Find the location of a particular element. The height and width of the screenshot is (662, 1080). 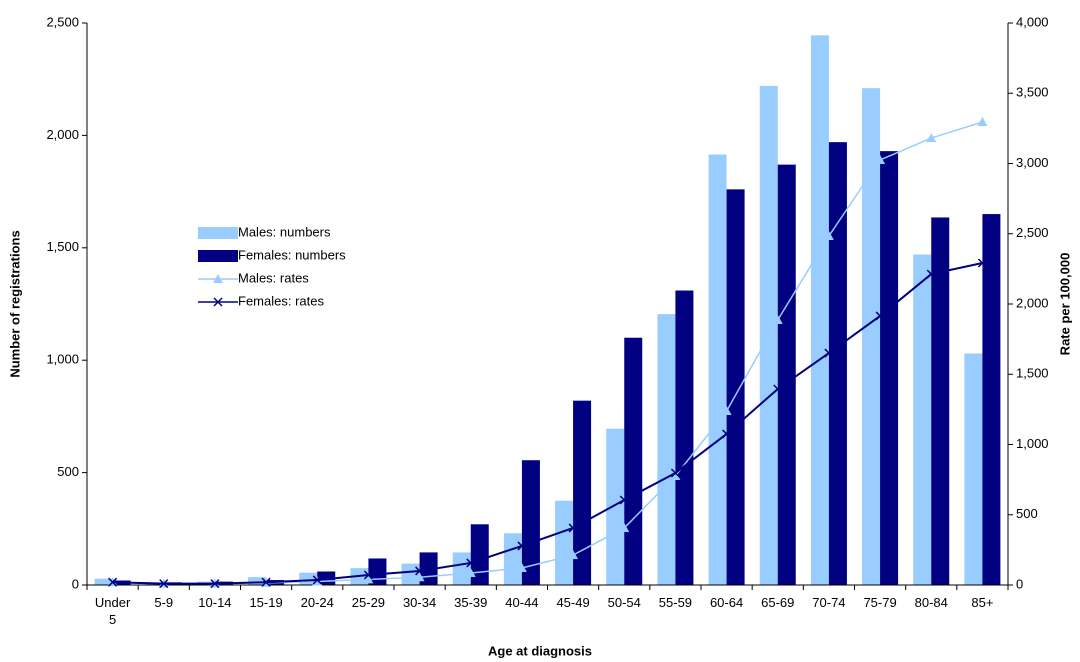

legend-label: Females: numbers is located at coordinates (292, 254).